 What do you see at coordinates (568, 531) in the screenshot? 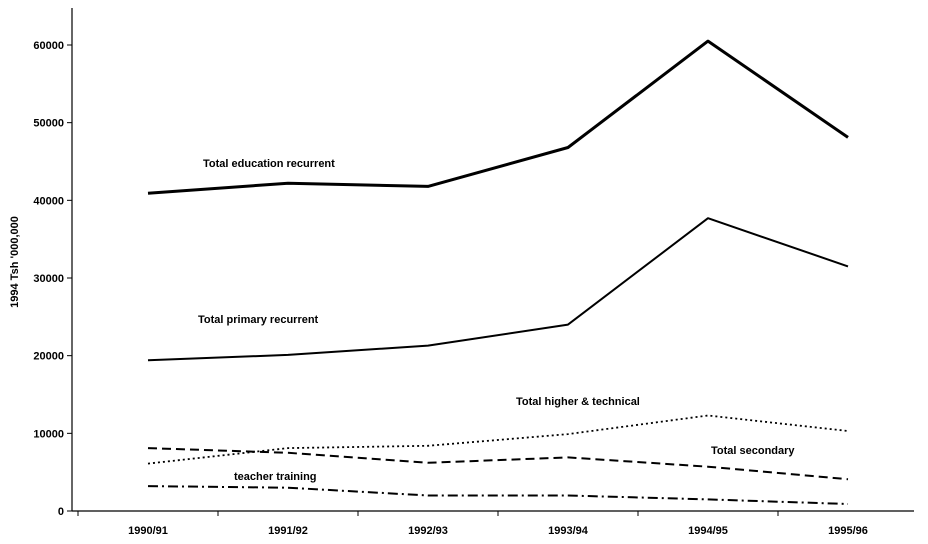
I see `x-tick-label: 1993/94` at bounding box center [568, 531].